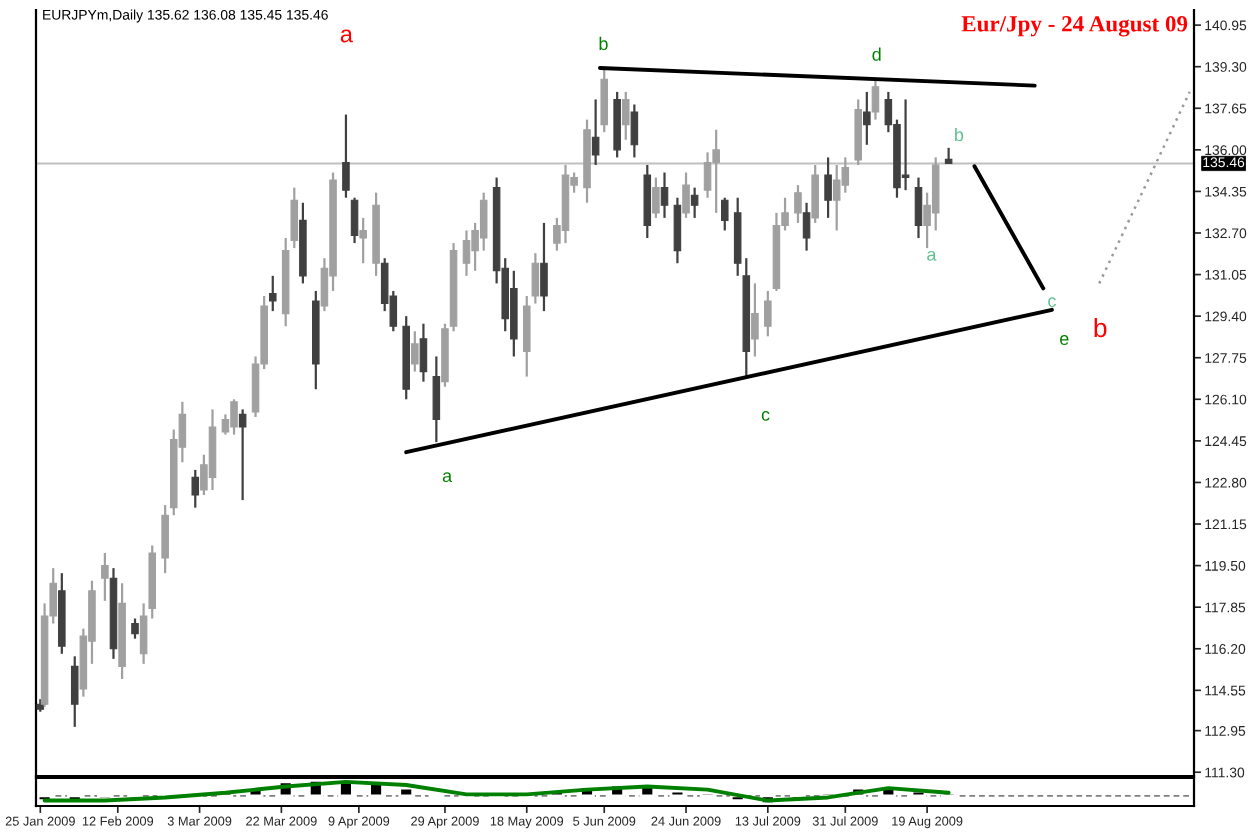  What do you see at coordinates (1074, 26) in the screenshot?
I see `chart-title: Eur/Jpy - 24 August 09` at bounding box center [1074, 26].